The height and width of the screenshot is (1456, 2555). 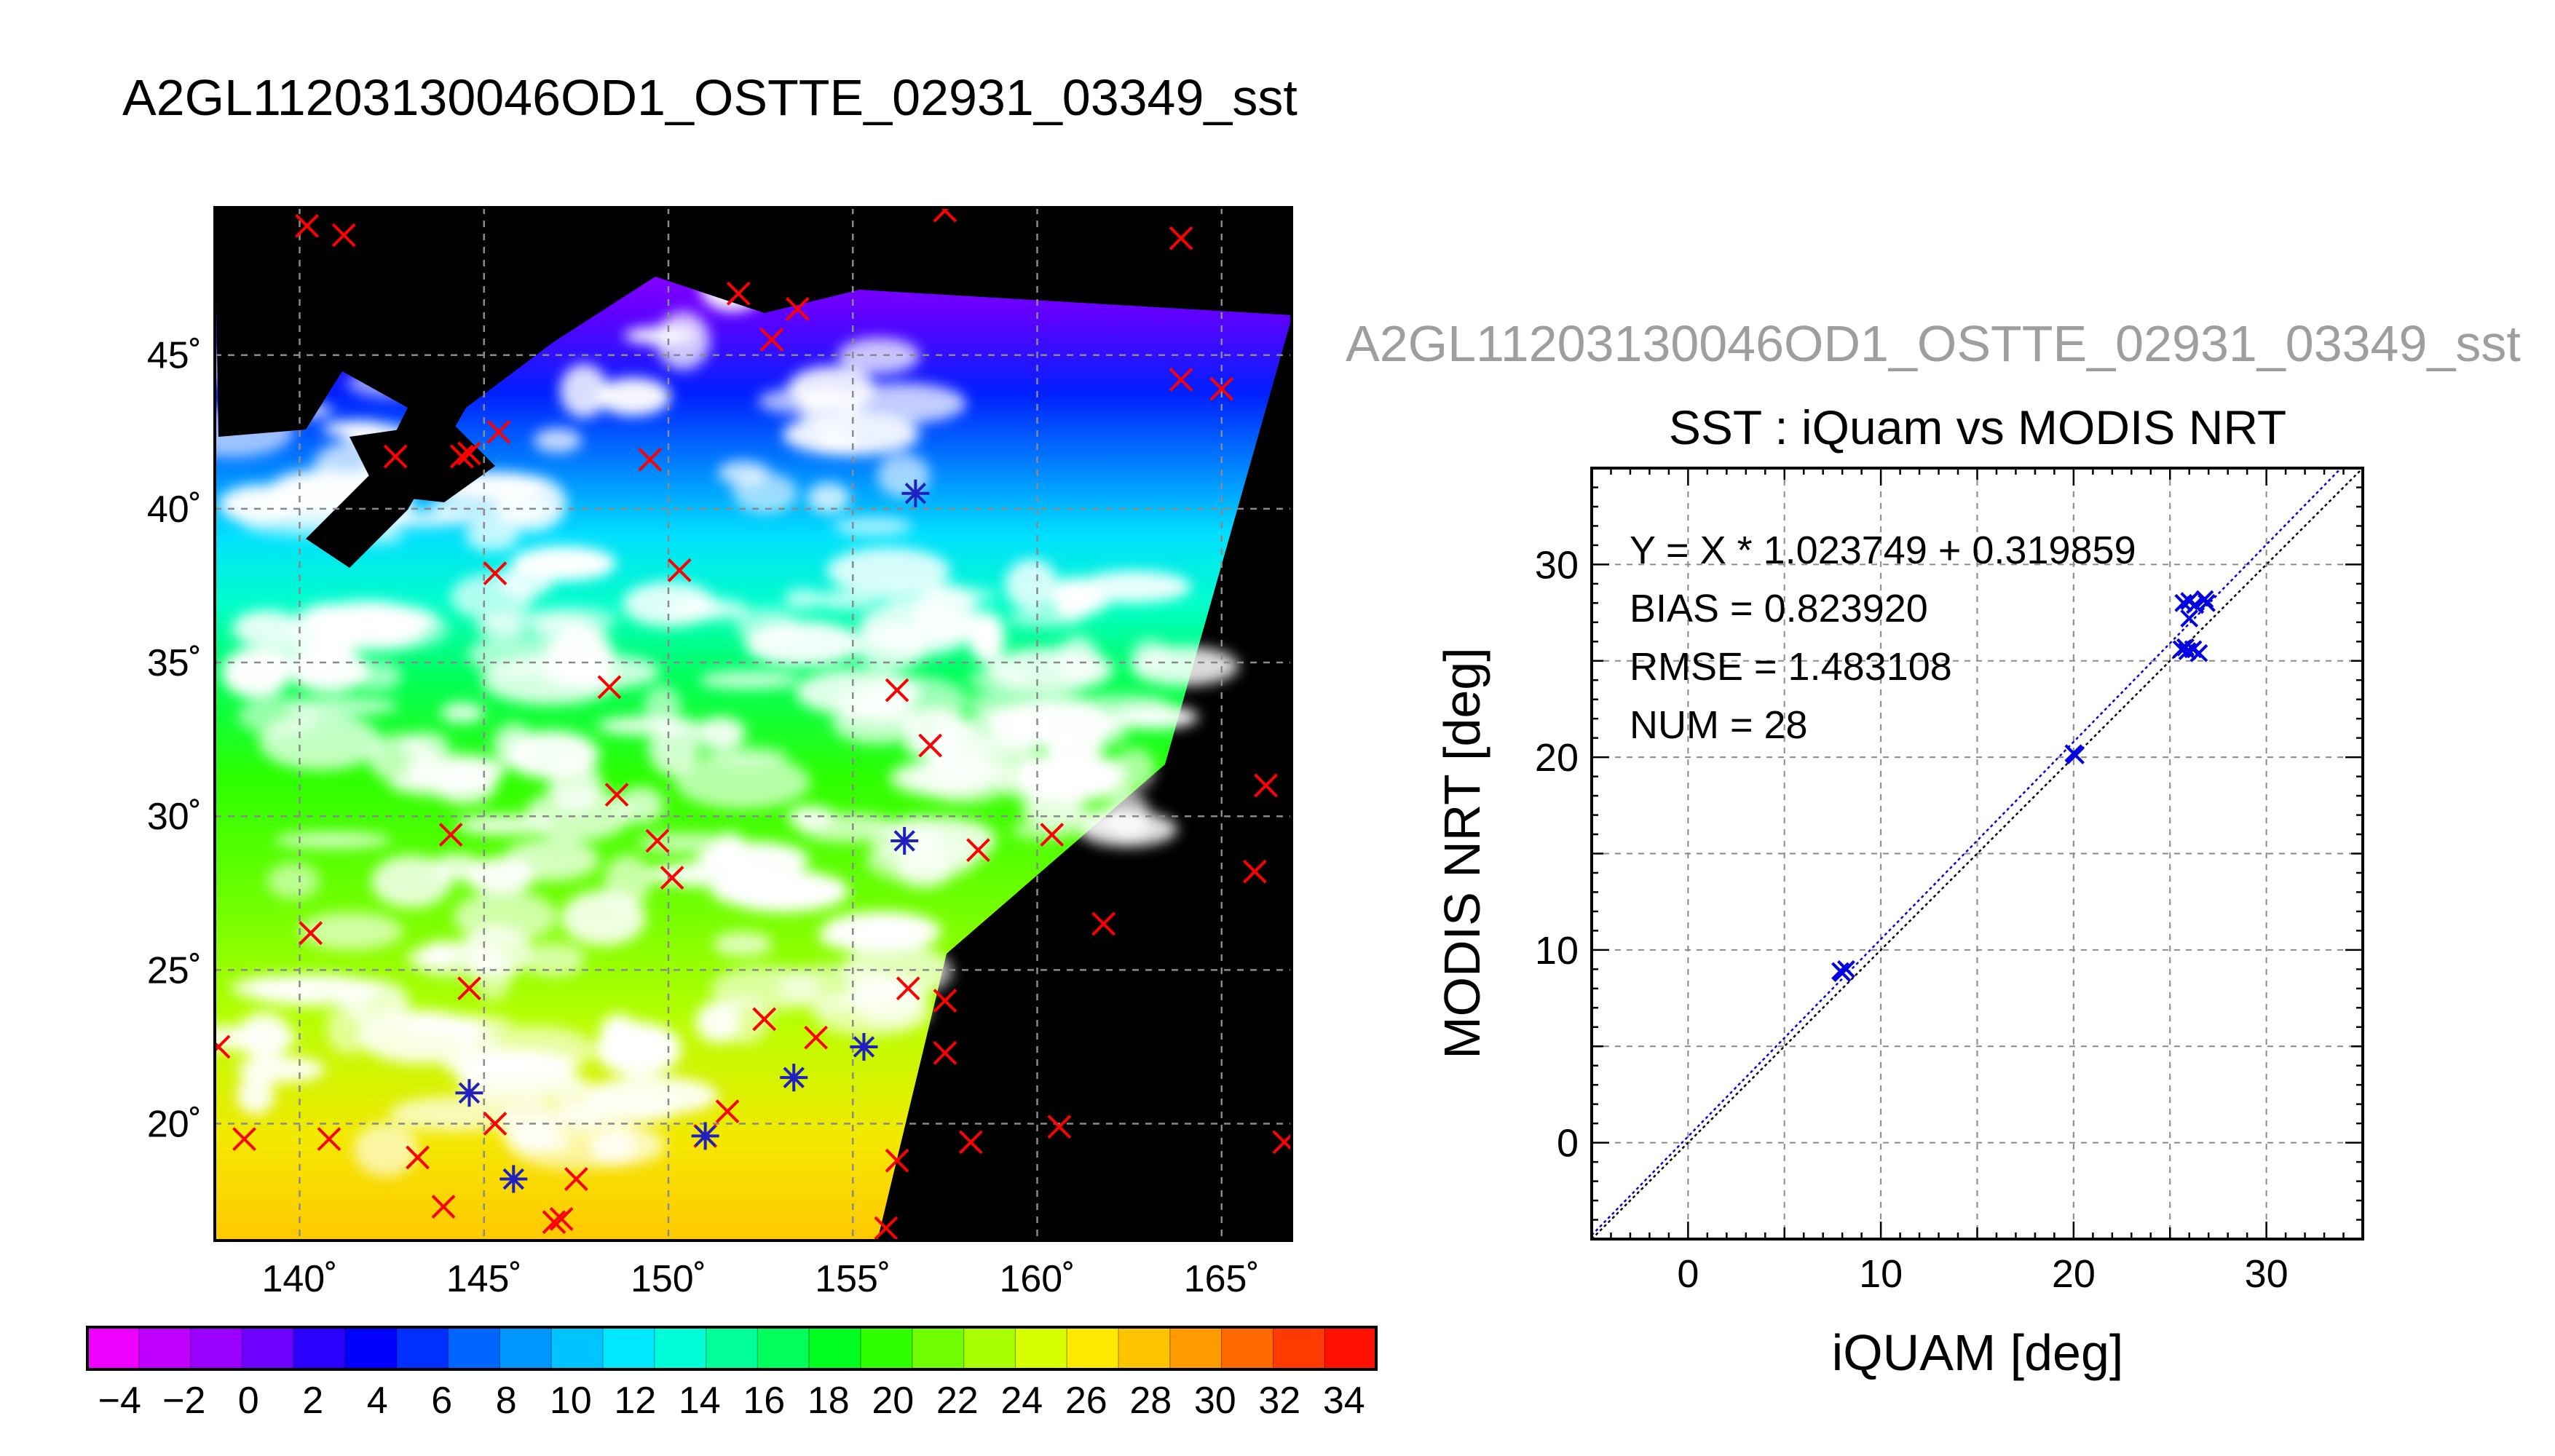 I want to click on scatter-y-tick-label: 0, so click(x=1568, y=1144).